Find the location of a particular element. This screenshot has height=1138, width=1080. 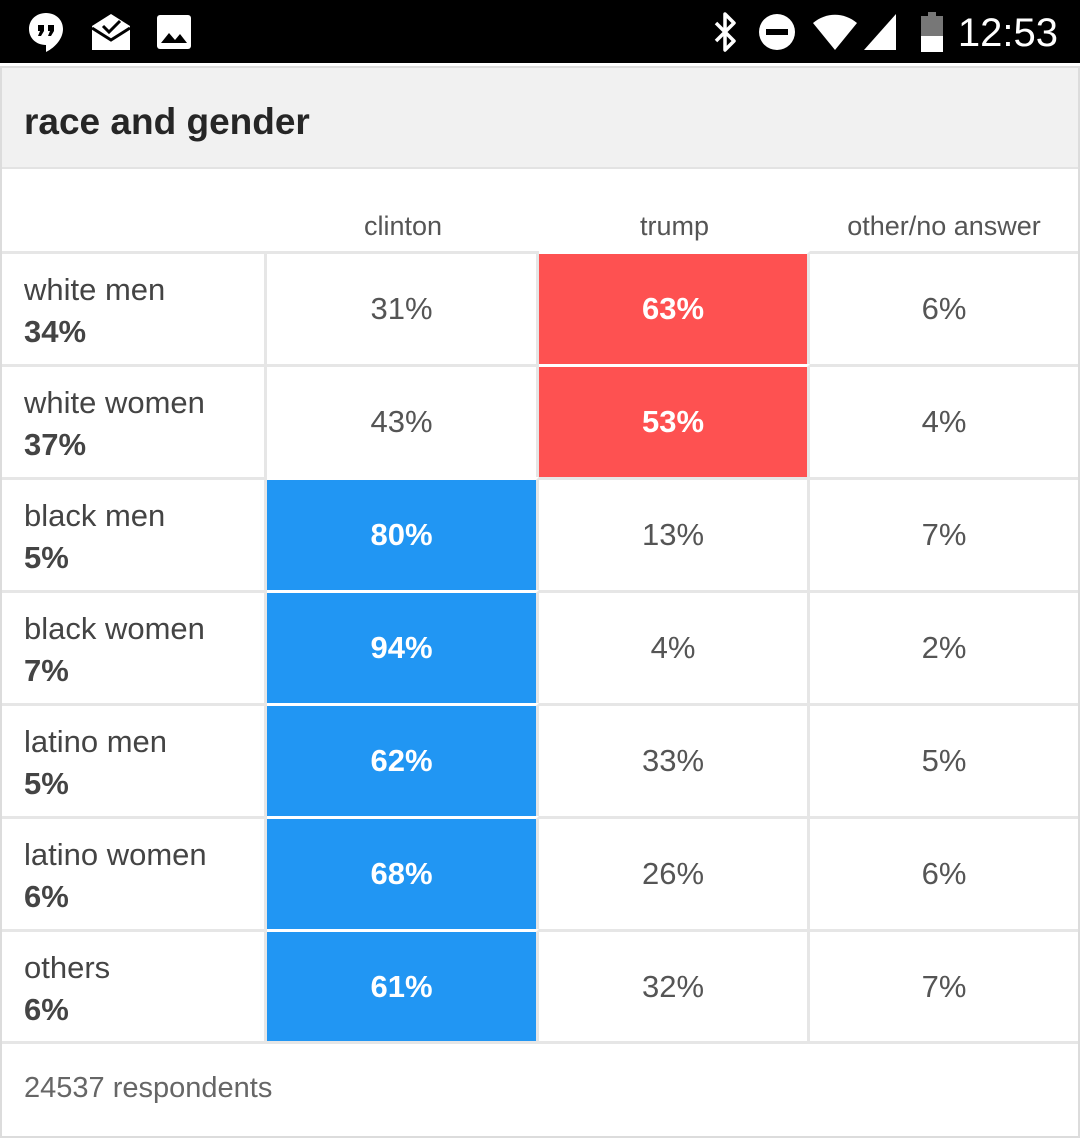

row-group-share: 34% is located at coordinates (55, 331).